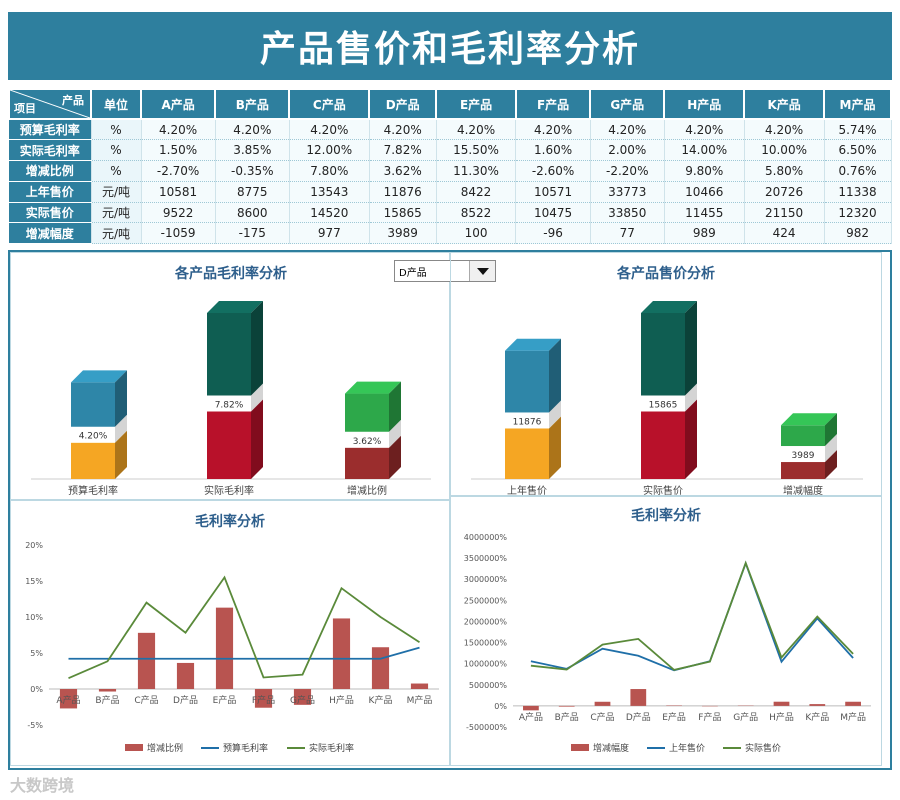  What do you see at coordinates (73, 100) in the screenshot?
I see `corner-product-label: 产品` at bounding box center [73, 100].